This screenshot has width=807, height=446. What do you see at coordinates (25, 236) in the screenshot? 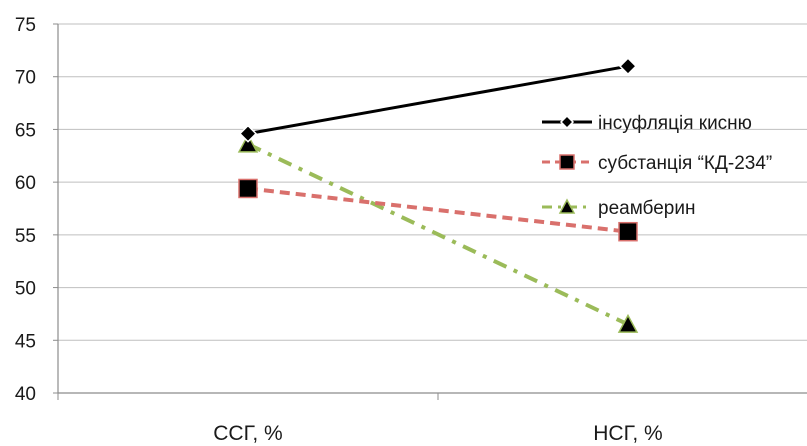
I see `y-tick-label: 55` at bounding box center [25, 236].